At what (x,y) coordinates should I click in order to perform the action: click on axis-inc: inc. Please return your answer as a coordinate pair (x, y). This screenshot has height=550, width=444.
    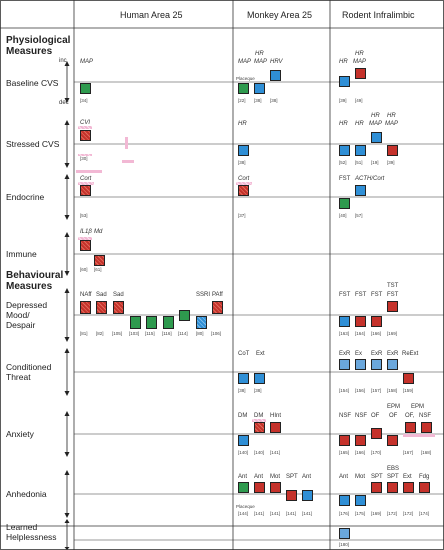
    Looking at the image, I should click on (63, 61).